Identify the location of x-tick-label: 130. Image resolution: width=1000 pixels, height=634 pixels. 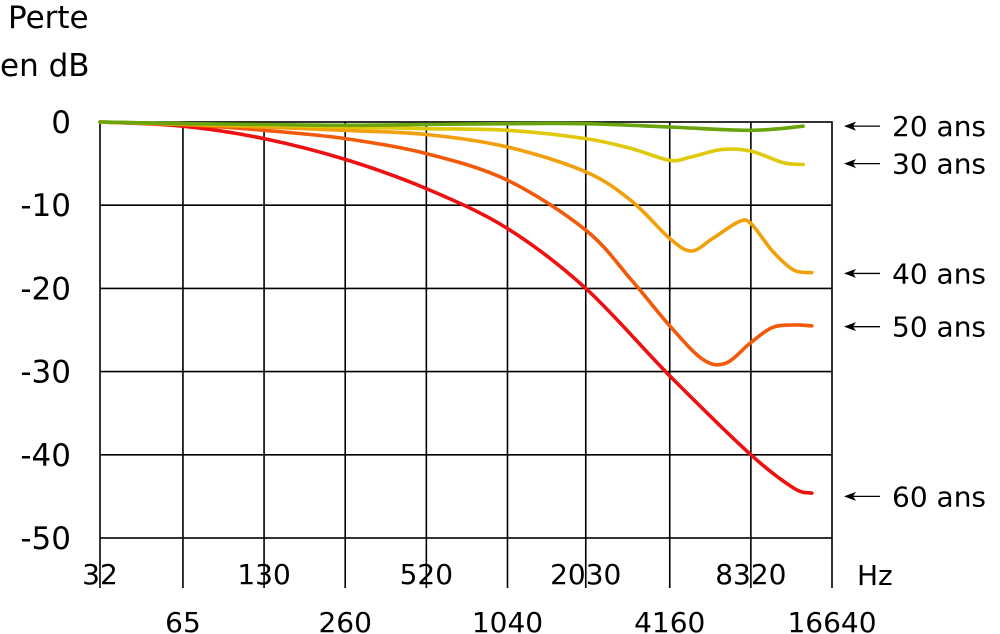
(263, 574).